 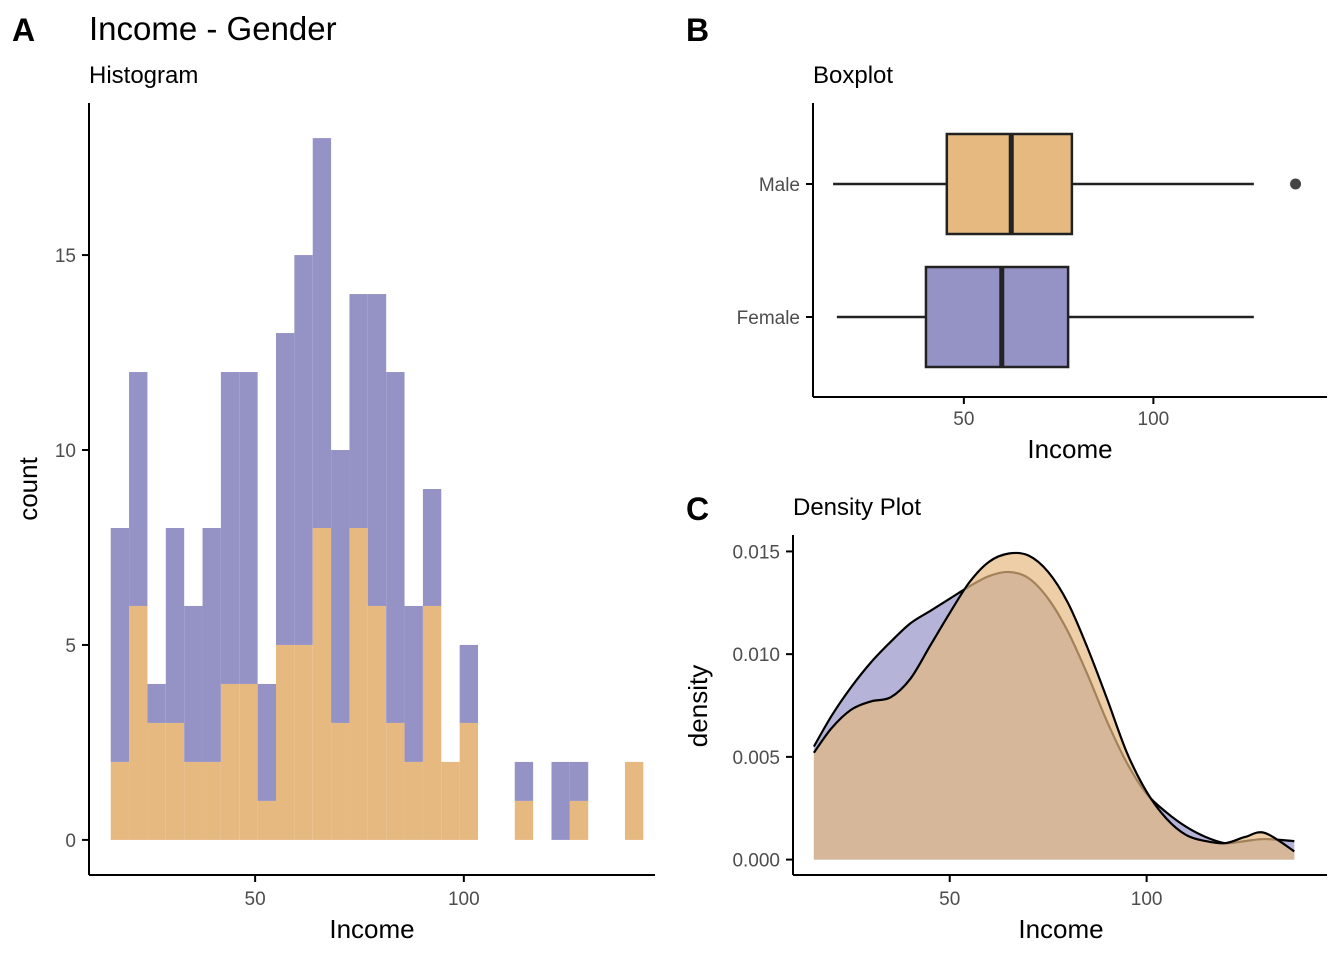 What do you see at coordinates (949, 899) in the screenshot?
I see `density-x-tick-label: 50` at bounding box center [949, 899].